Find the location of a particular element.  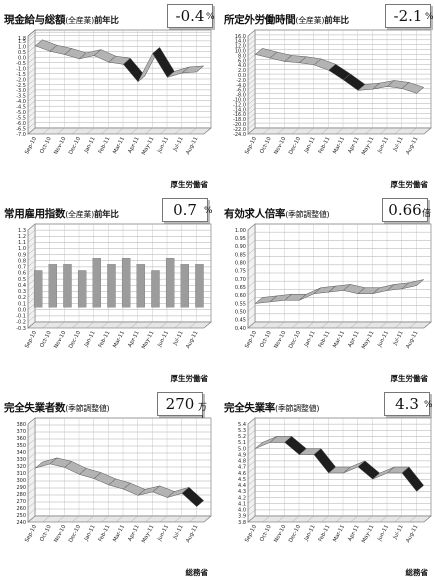

y-tick-label: -20.0 is located at coordinates (239, 125).